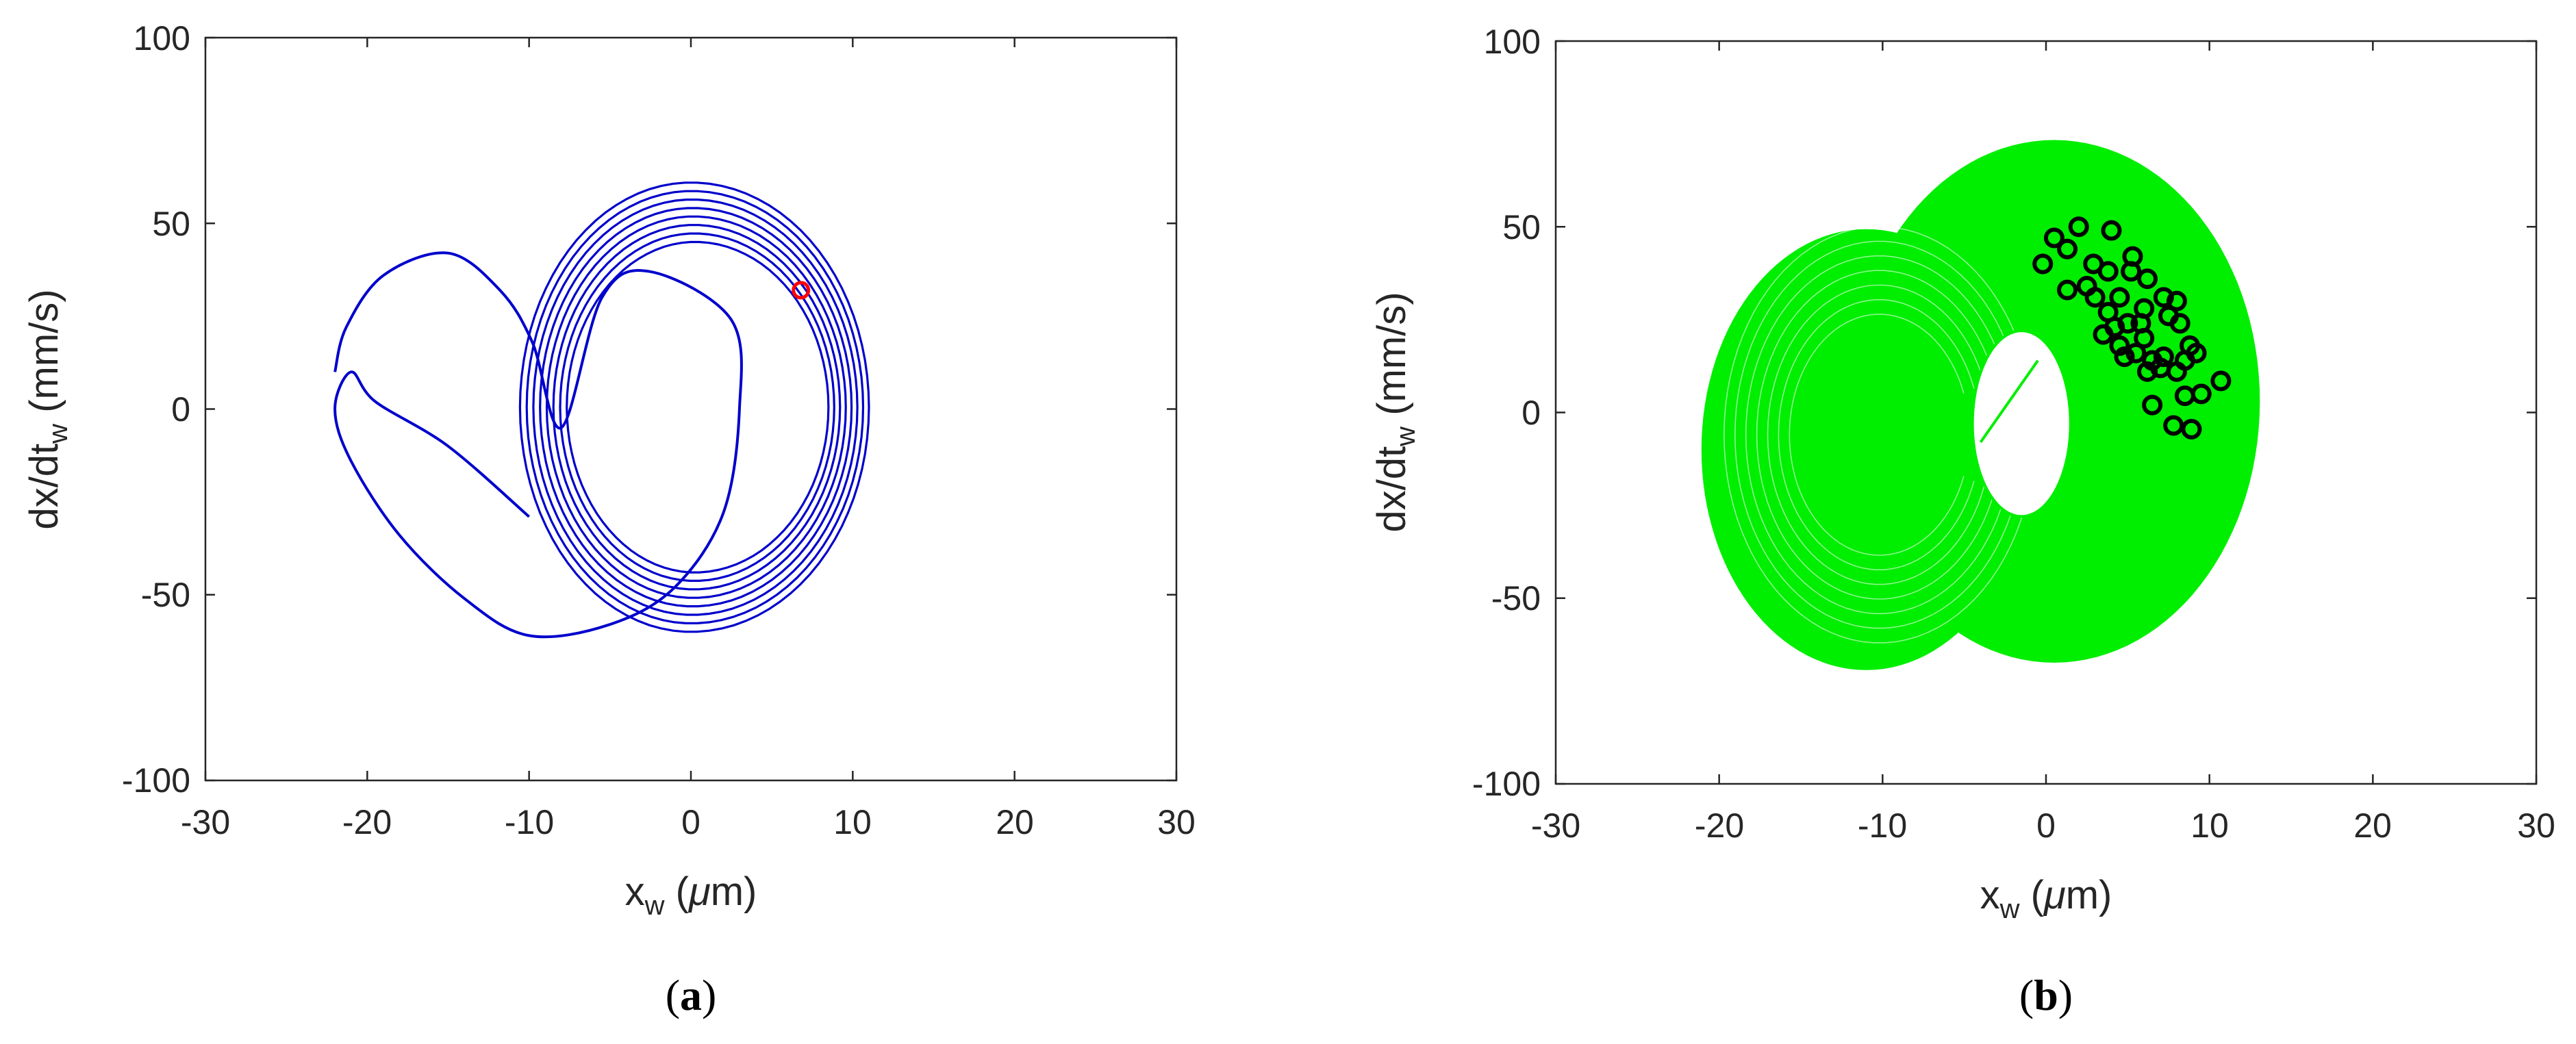 The image size is (2576, 1044). I want to click on panel-b-x-axis-label: xw (μm), so click(2046, 898).